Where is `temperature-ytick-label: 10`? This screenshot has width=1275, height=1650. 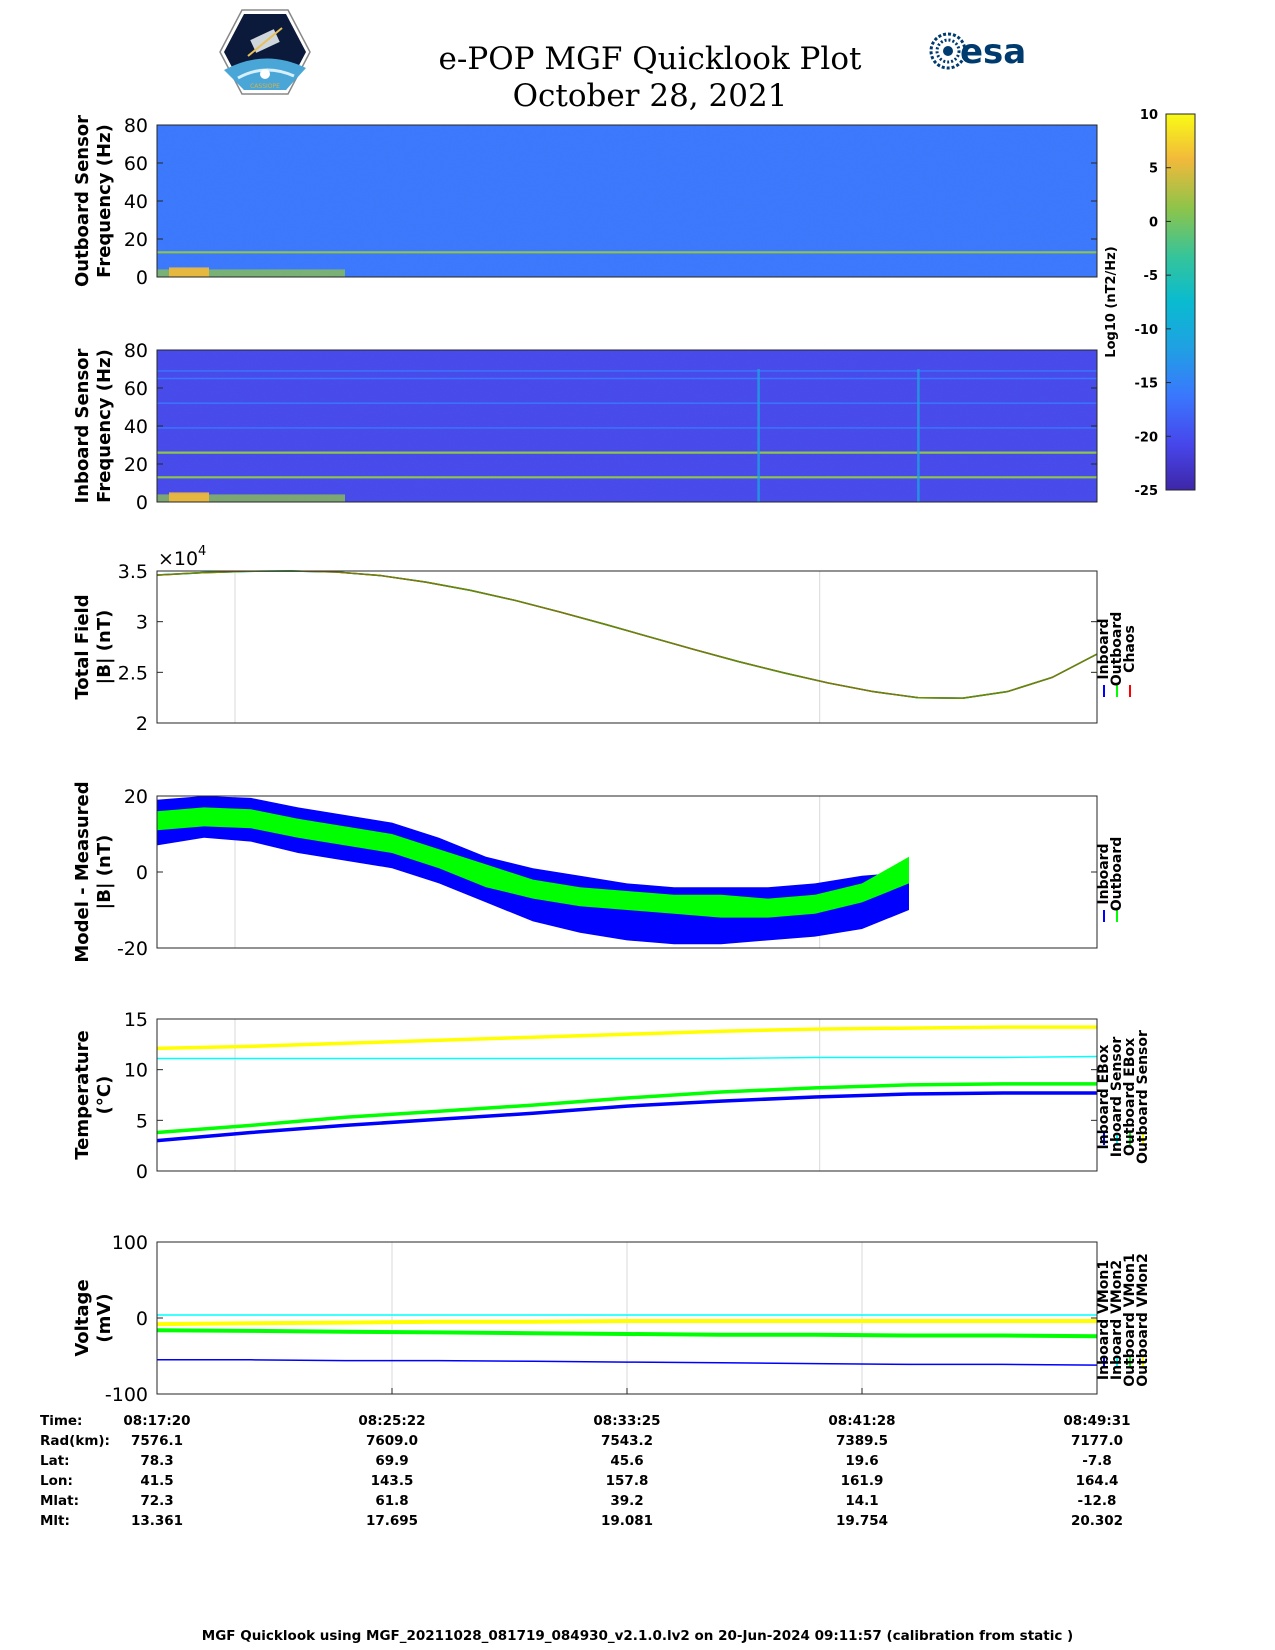 temperature-ytick-label: 10 is located at coordinates (136, 1071).